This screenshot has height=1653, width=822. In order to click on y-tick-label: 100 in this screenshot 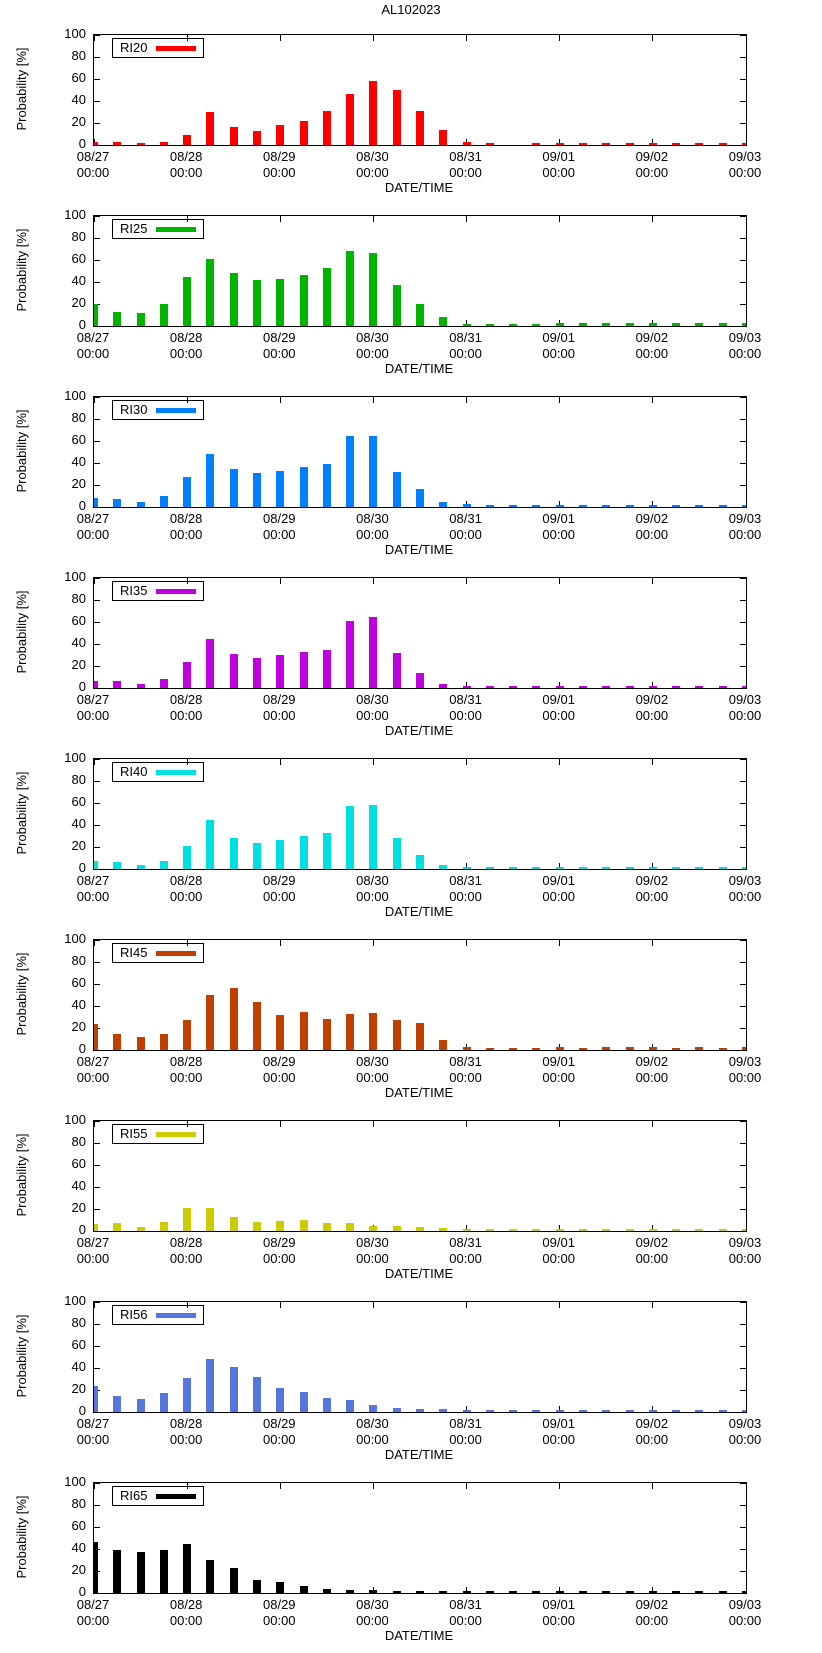, I will do `click(75, 1481)`.